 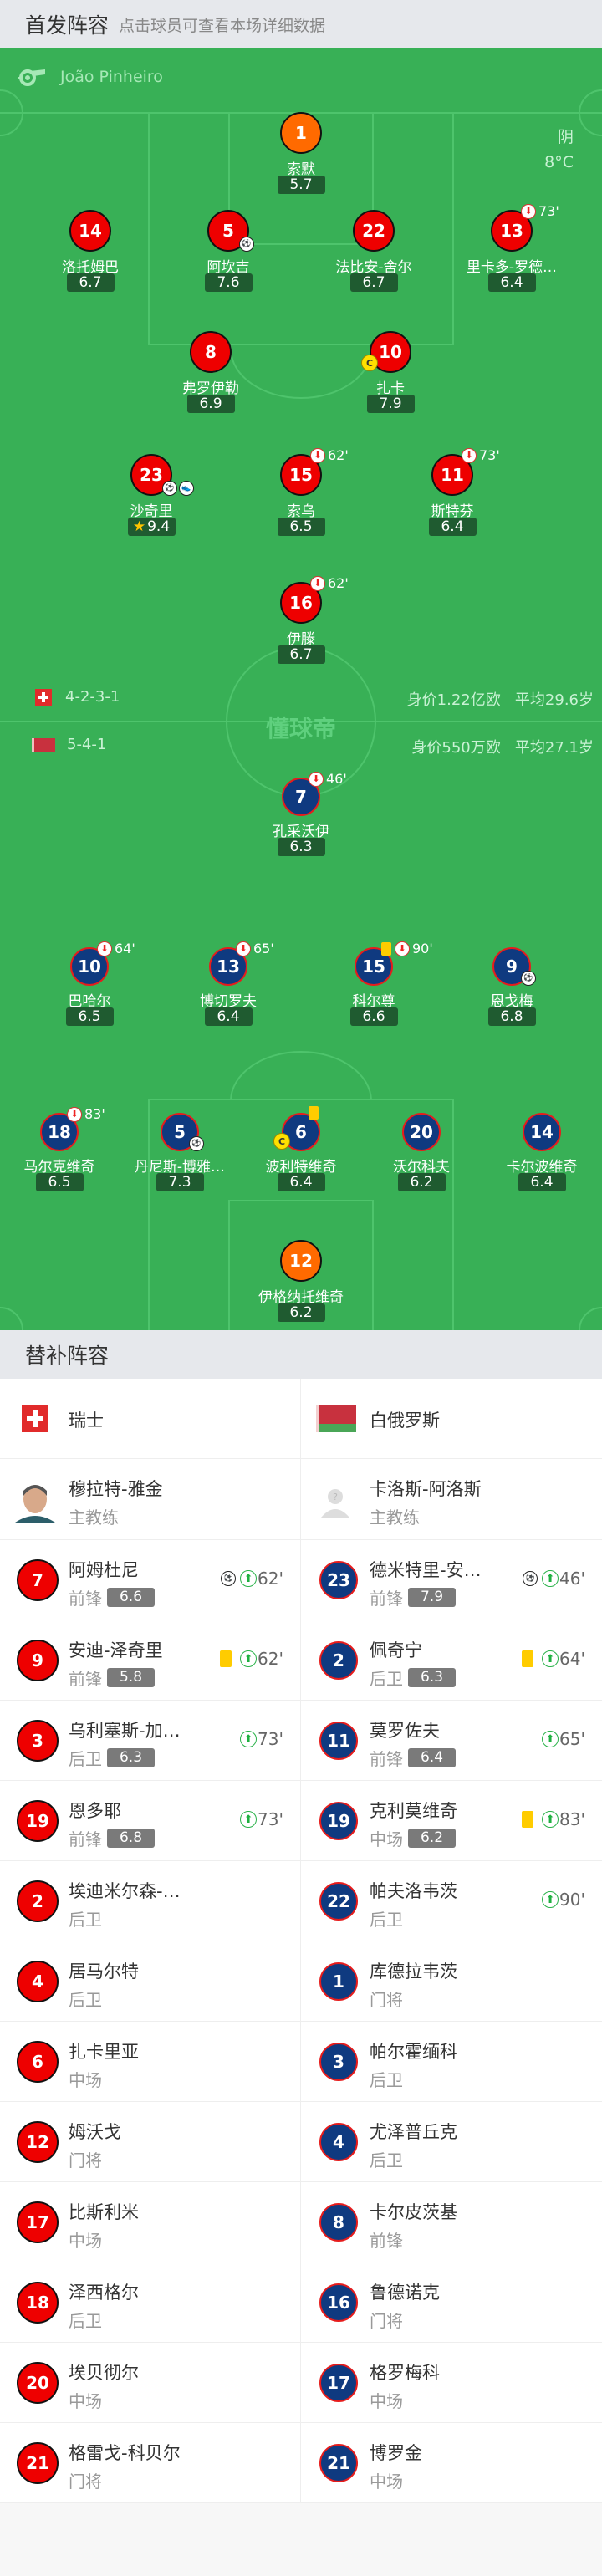 I want to click on player-rating: 6.4, so click(x=432, y=1758).